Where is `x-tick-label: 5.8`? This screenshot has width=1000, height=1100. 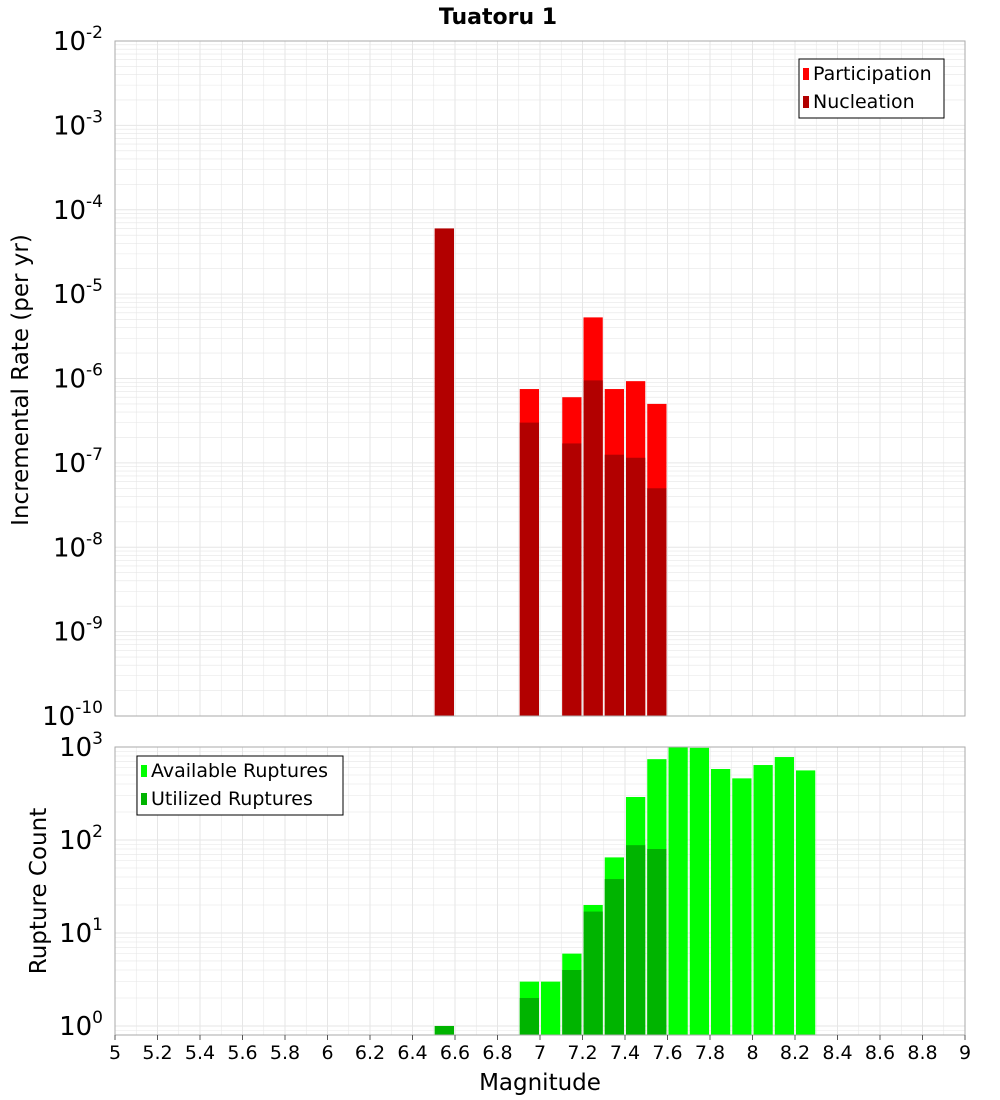 x-tick-label: 5.8 is located at coordinates (285, 1053).